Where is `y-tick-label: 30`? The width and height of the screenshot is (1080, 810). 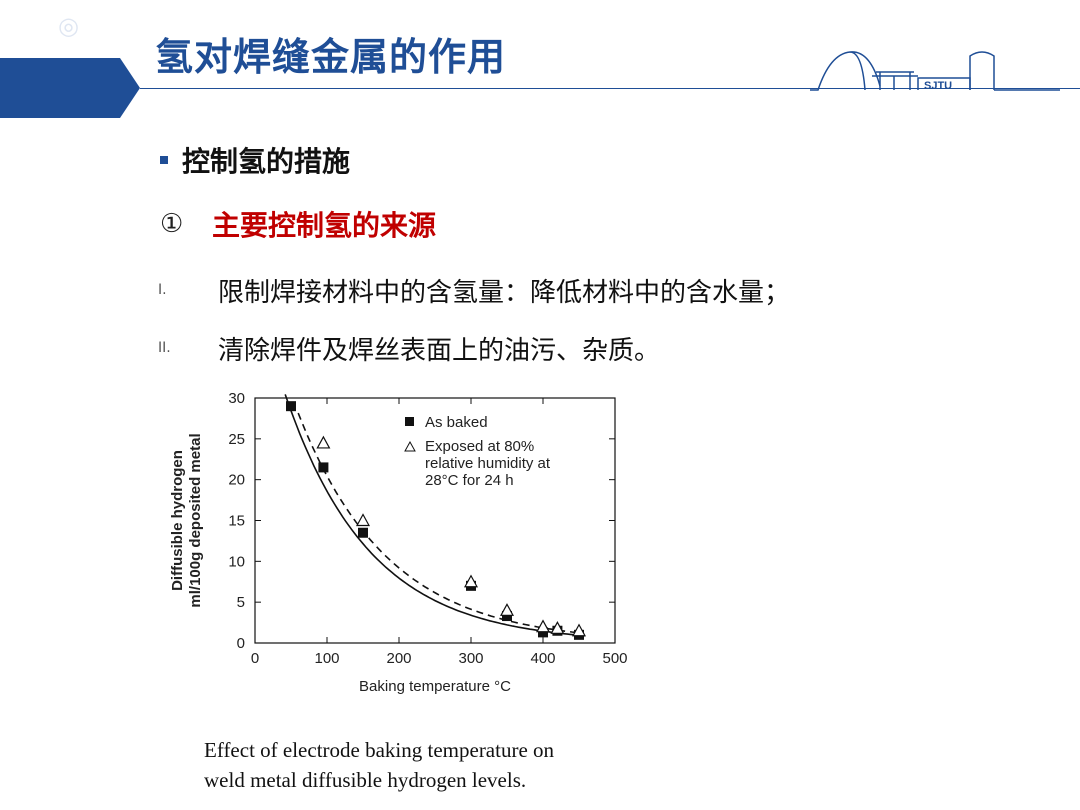 y-tick-label: 30 is located at coordinates (236, 398).